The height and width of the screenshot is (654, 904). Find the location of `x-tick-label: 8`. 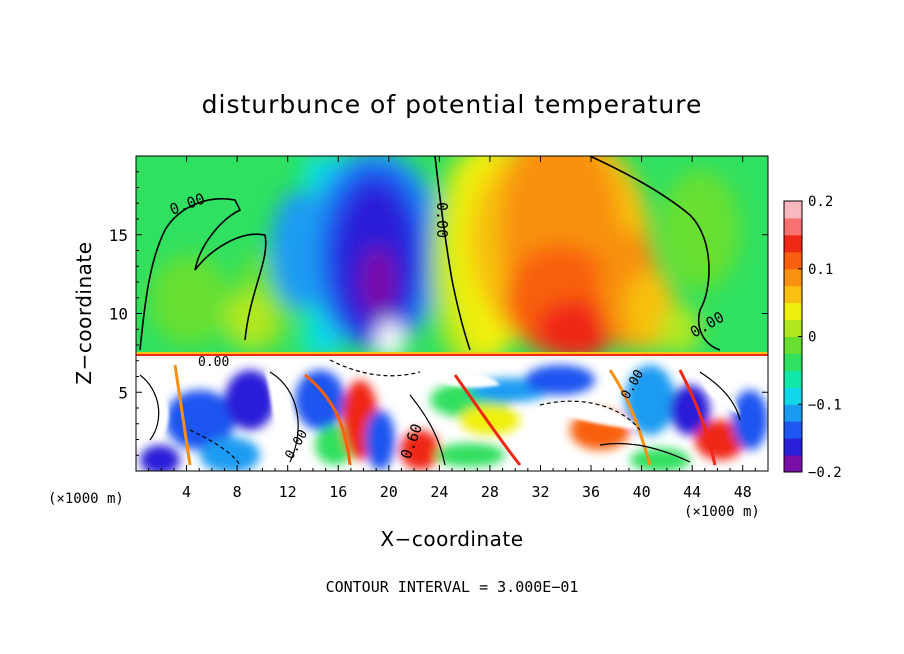

x-tick-label: 8 is located at coordinates (237, 492).